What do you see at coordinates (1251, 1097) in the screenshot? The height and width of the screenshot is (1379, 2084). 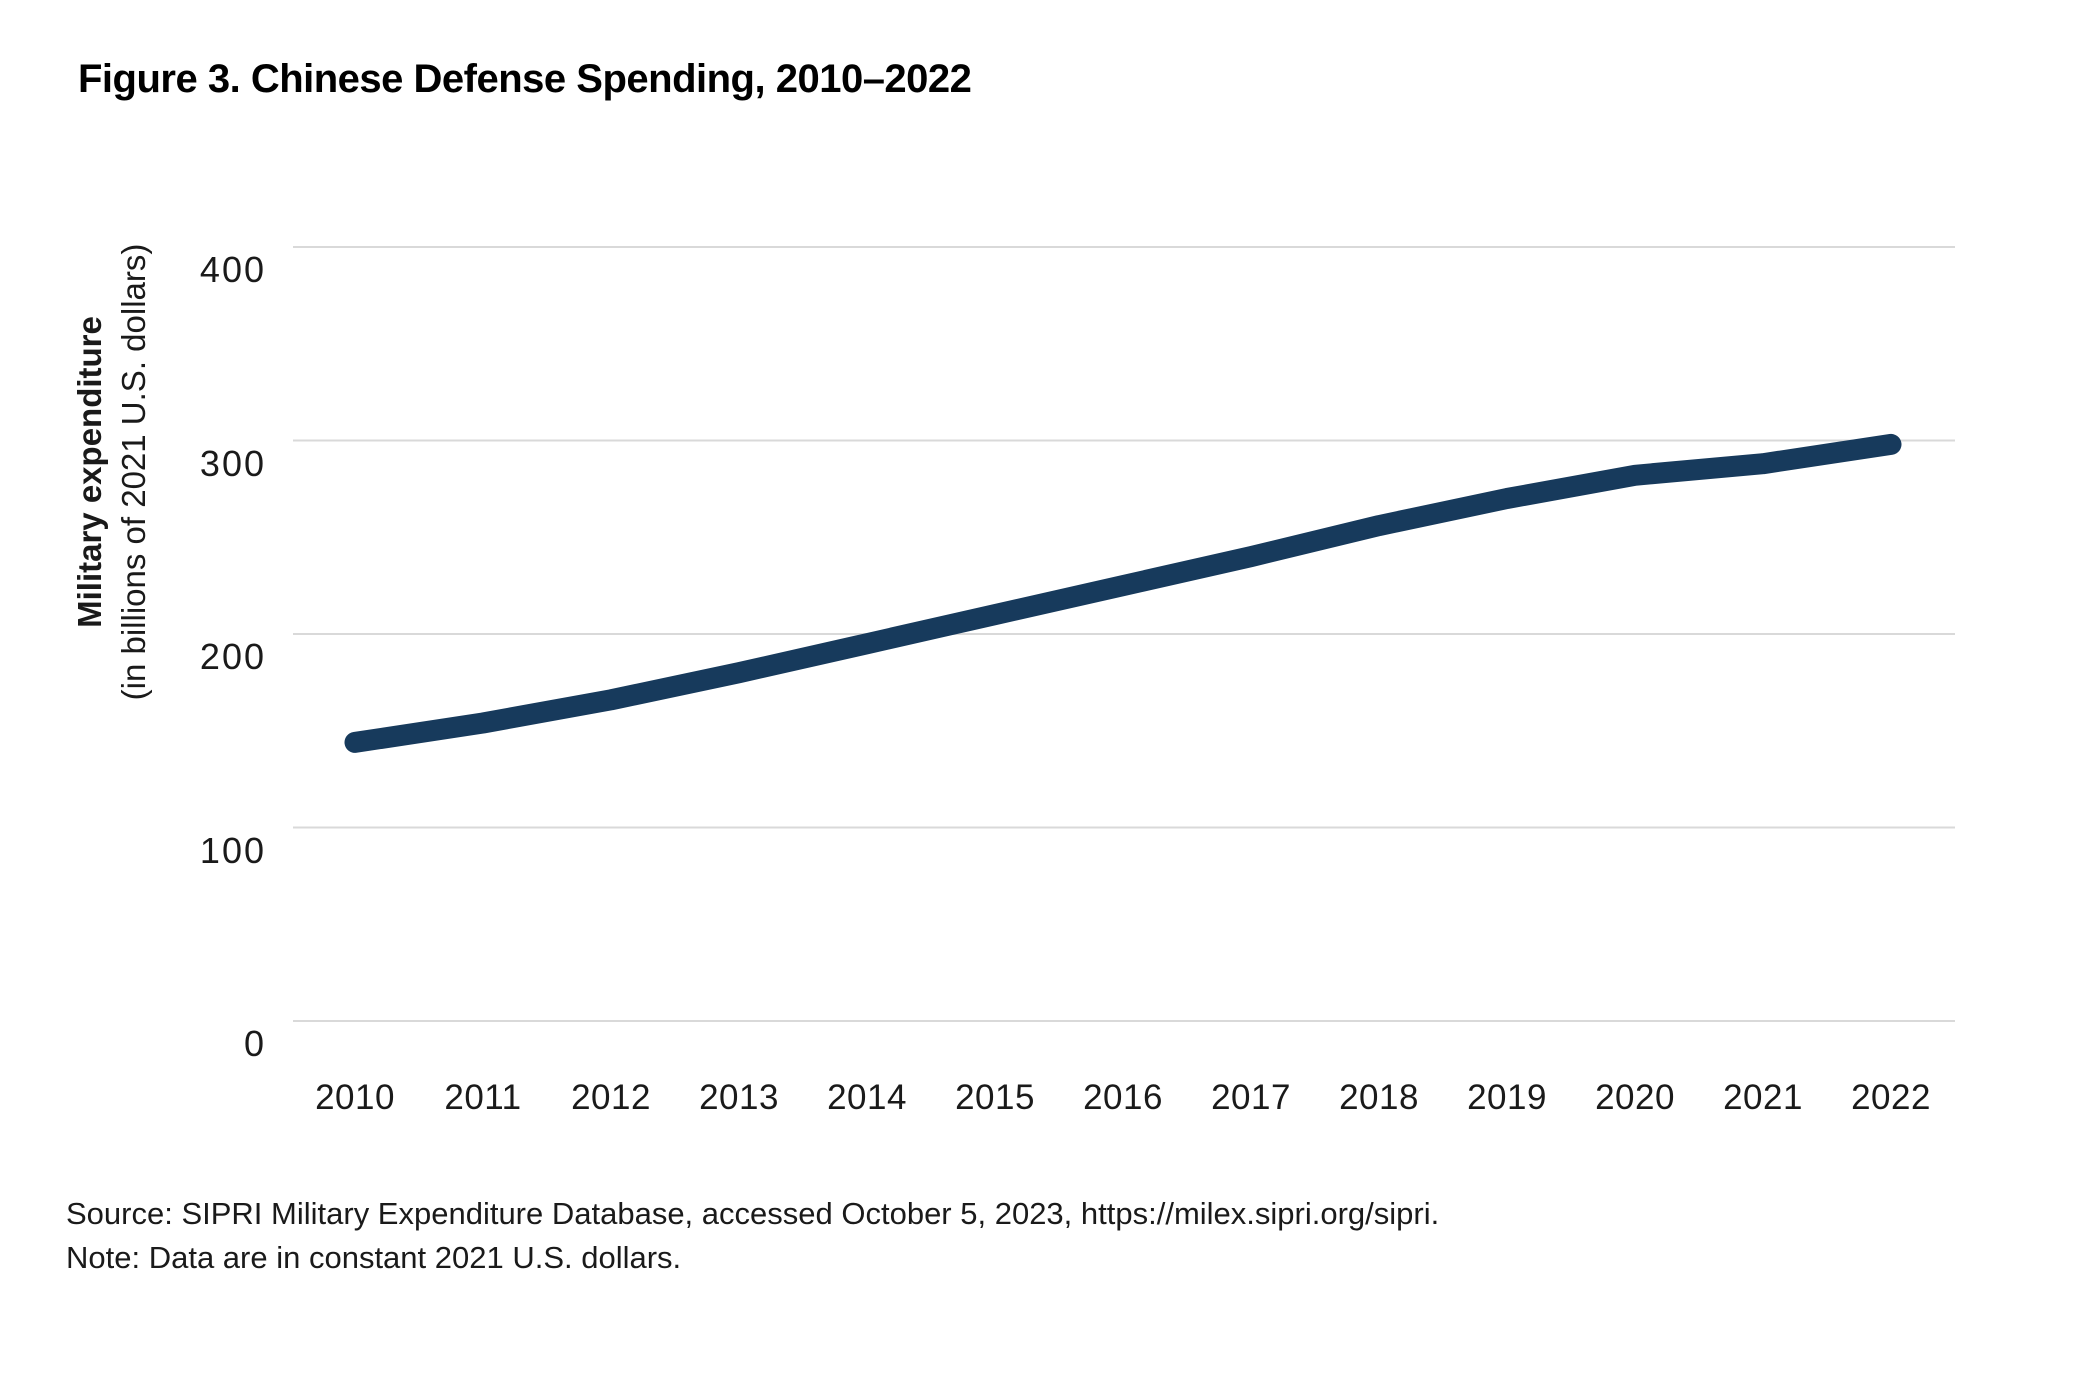 I see `x-tick-label: 2017` at bounding box center [1251, 1097].